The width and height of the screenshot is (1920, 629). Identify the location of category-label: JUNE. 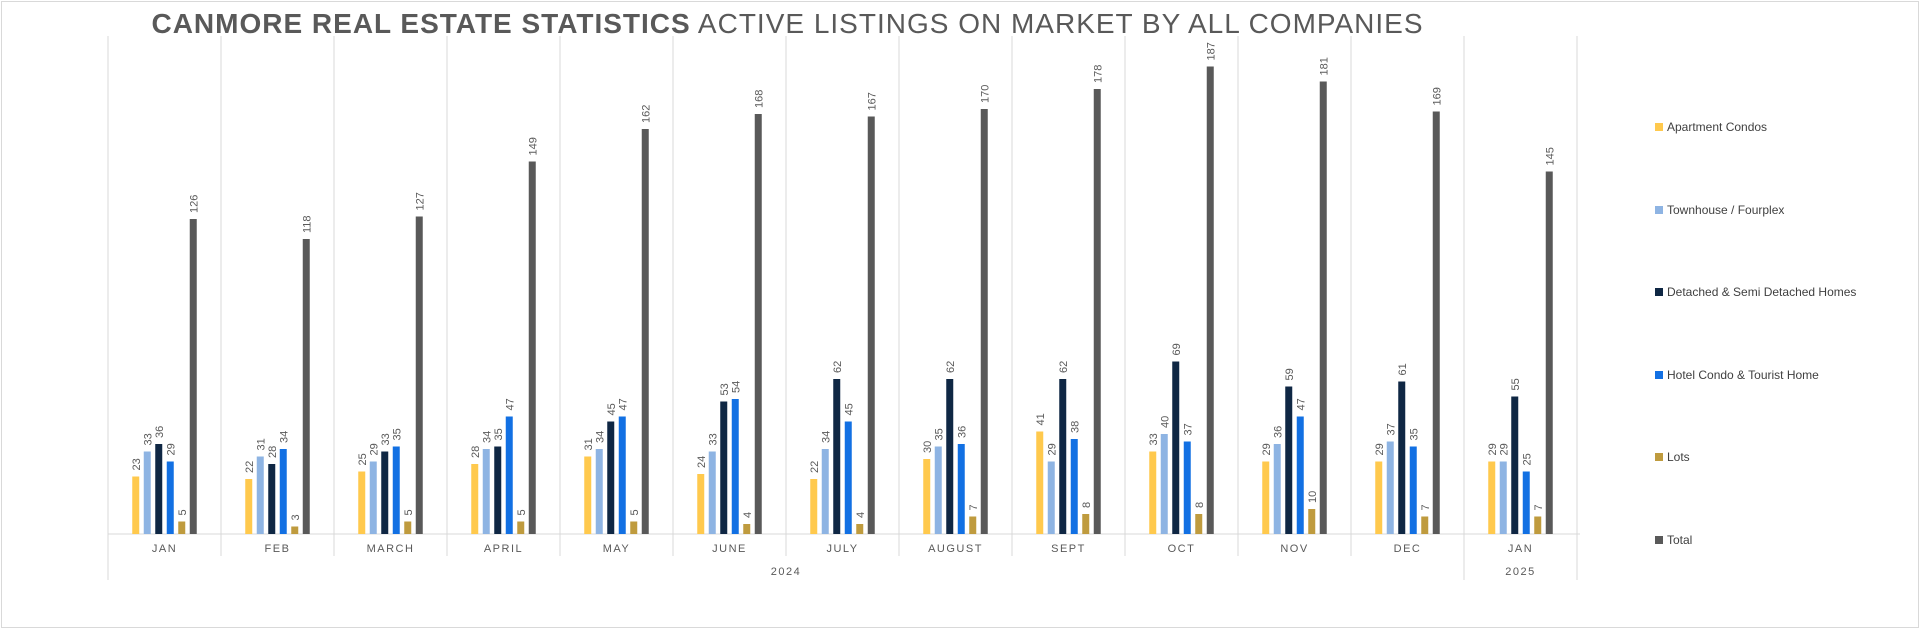
(729, 549).